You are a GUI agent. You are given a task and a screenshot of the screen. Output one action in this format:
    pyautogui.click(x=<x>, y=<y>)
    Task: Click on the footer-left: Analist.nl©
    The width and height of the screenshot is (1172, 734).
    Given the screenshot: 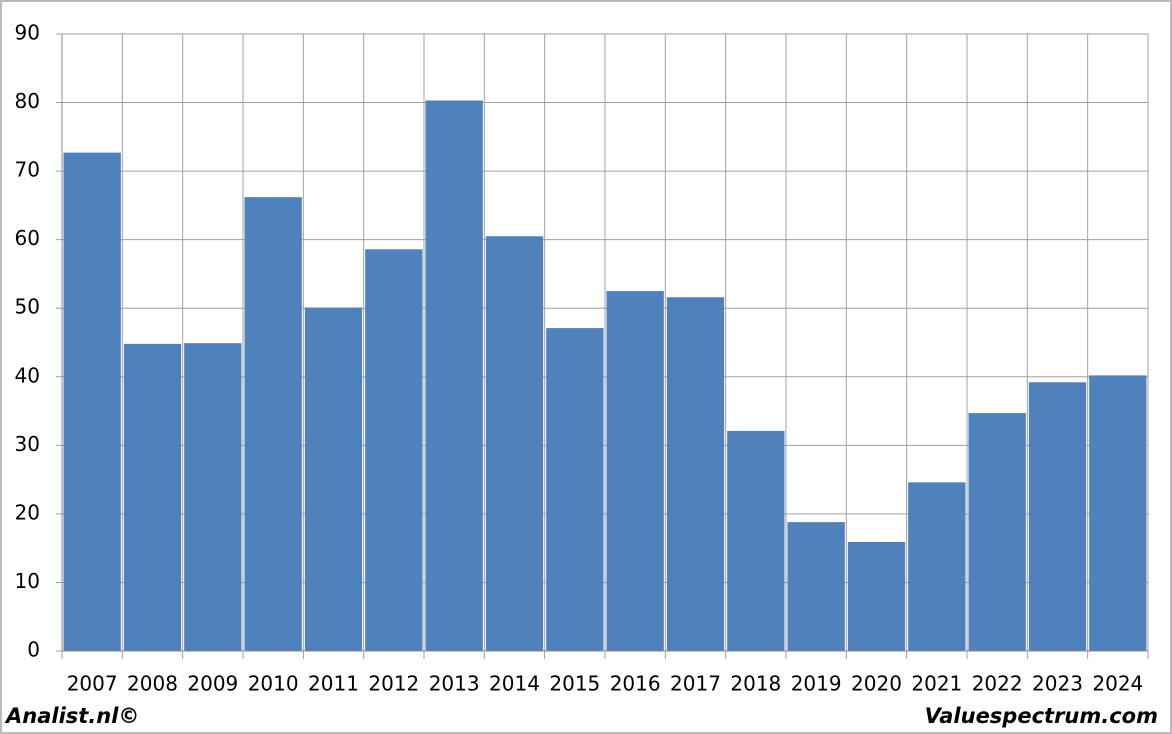 What is the action you would take?
    pyautogui.click(x=71, y=716)
    